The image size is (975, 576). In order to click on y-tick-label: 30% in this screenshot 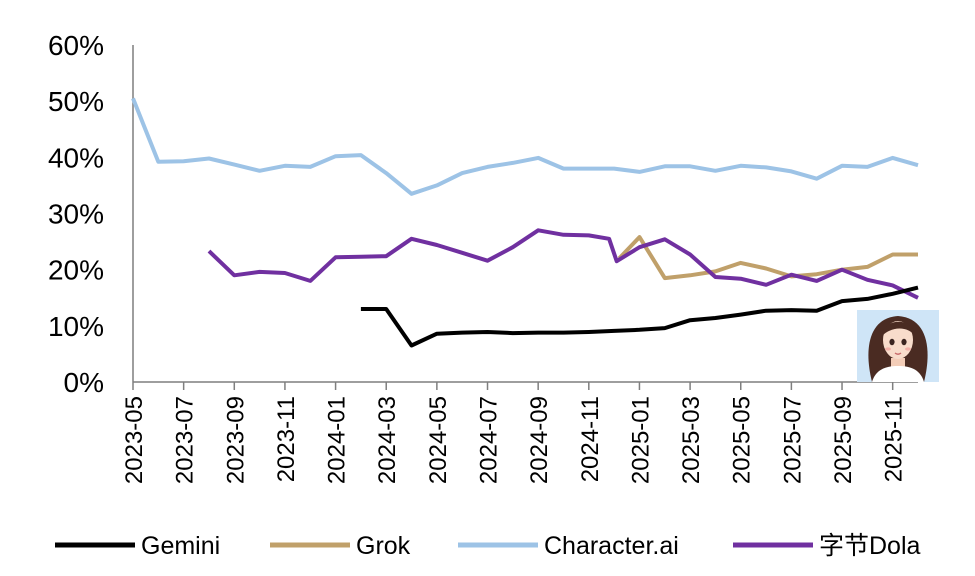, I will do `click(76, 214)`.